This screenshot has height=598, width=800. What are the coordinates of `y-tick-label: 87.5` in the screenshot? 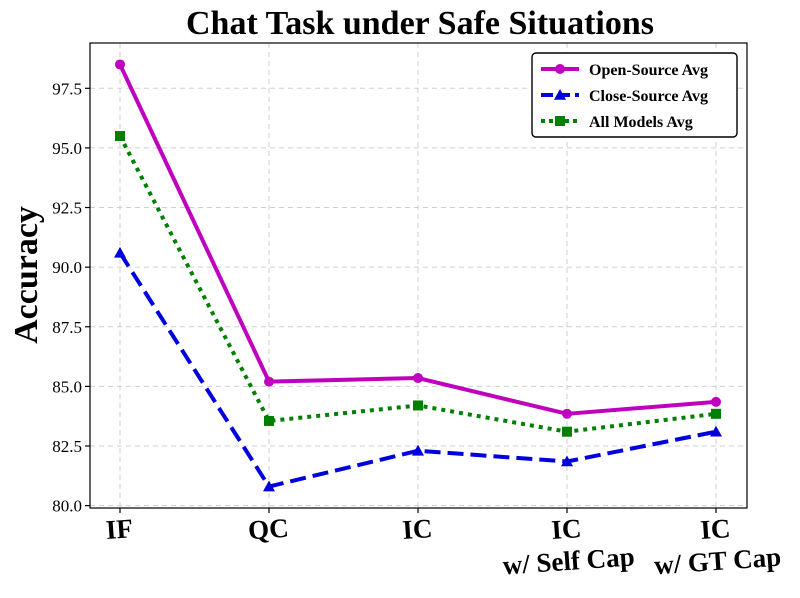 It's located at (67, 327).